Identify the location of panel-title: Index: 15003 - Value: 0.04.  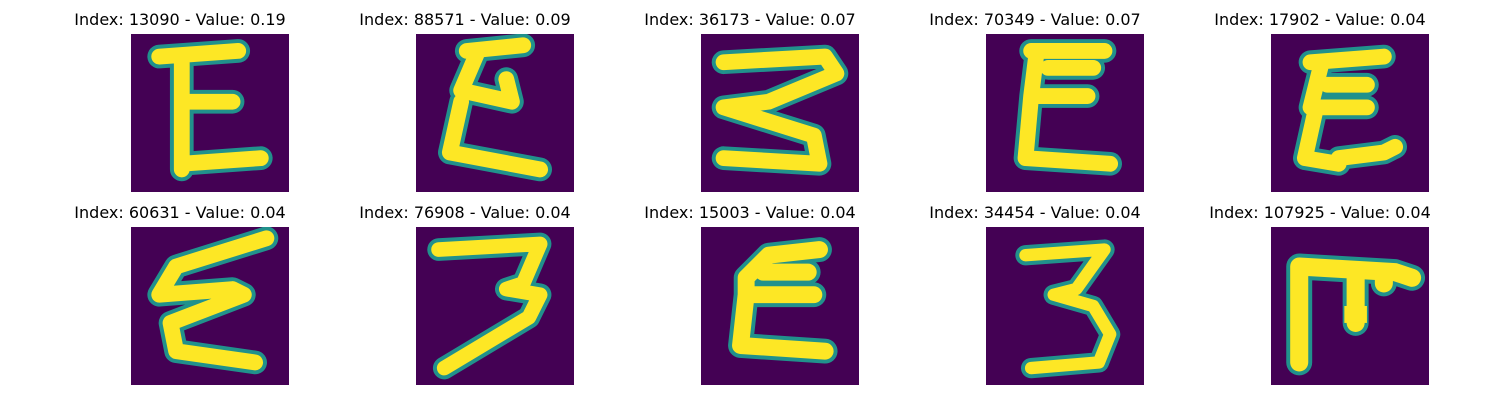
(750, 212).